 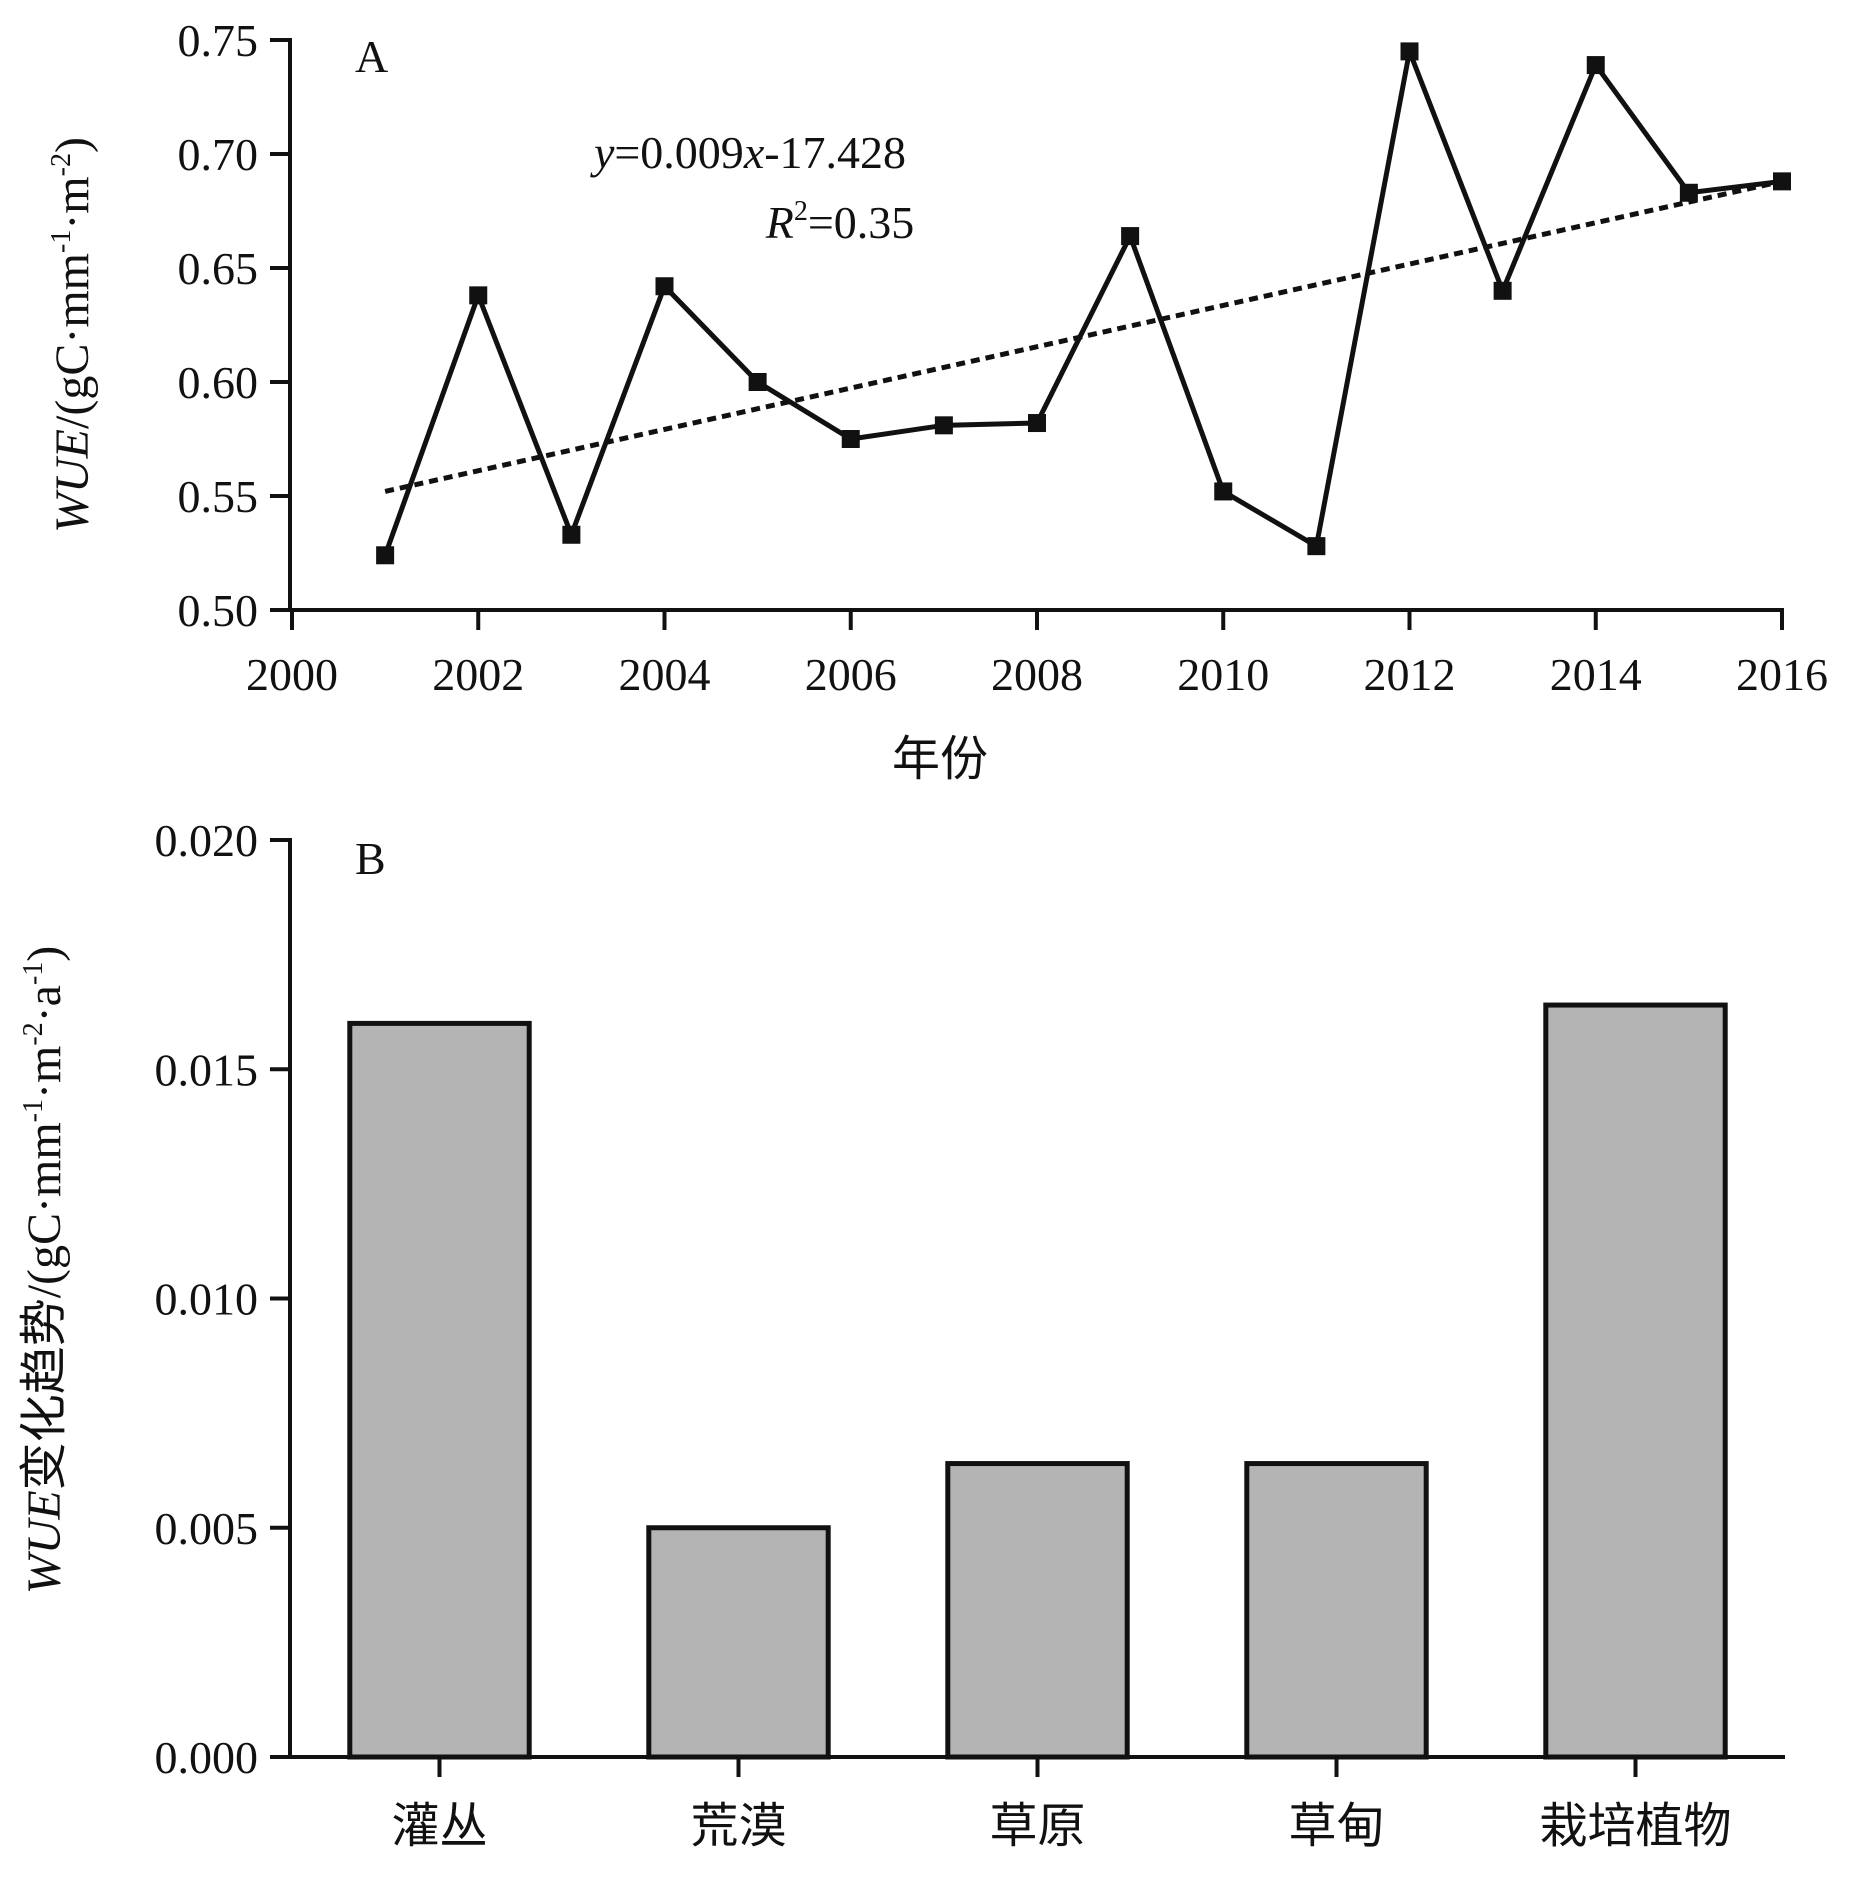 What do you see at coordinates (292, 674) in the screenshot?
I see `panel-a-x-tick-label: 2000` at bounding box center [292, 674].